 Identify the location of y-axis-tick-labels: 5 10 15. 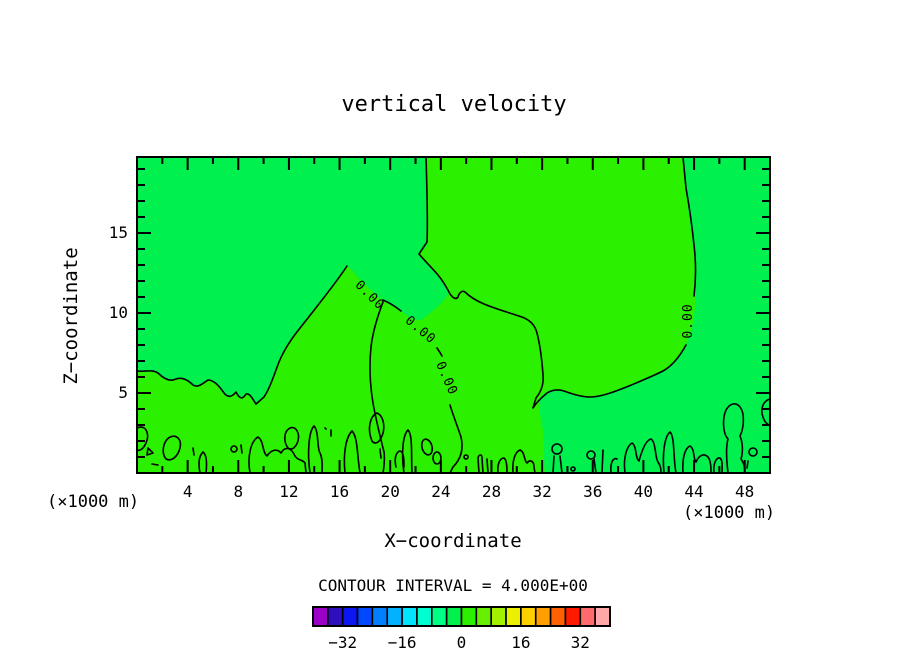
(118, 312).